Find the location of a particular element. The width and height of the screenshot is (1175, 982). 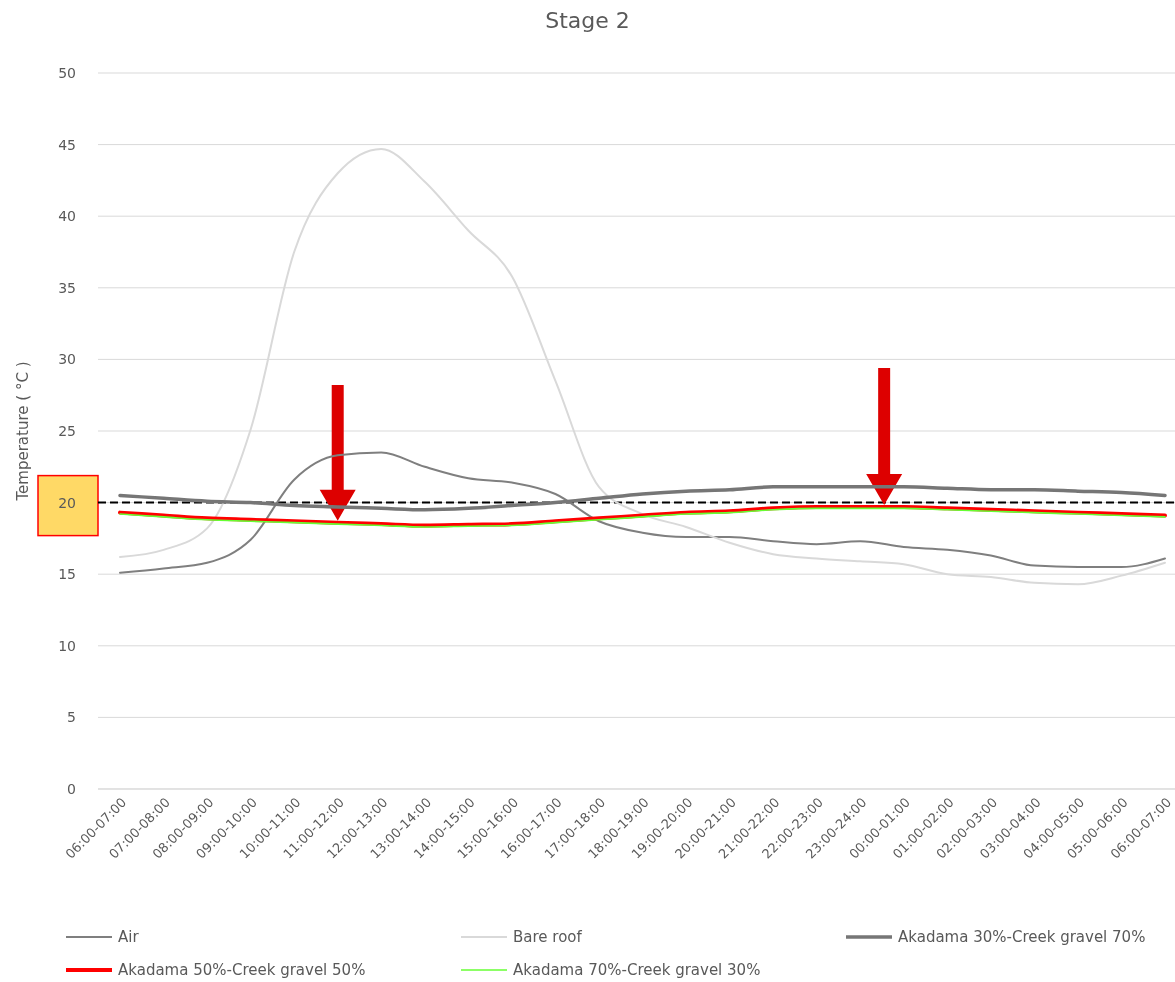

y-axis-title: Temperature ( °C ) is located at coordinates (23, 431).